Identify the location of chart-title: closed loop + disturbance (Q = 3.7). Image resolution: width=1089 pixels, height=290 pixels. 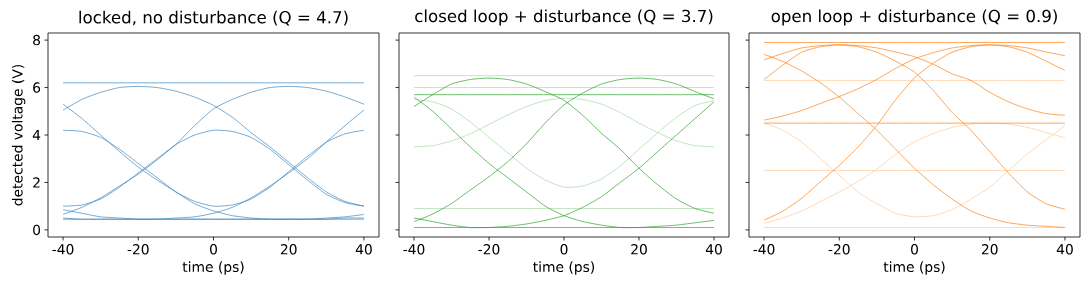
(564, 17).